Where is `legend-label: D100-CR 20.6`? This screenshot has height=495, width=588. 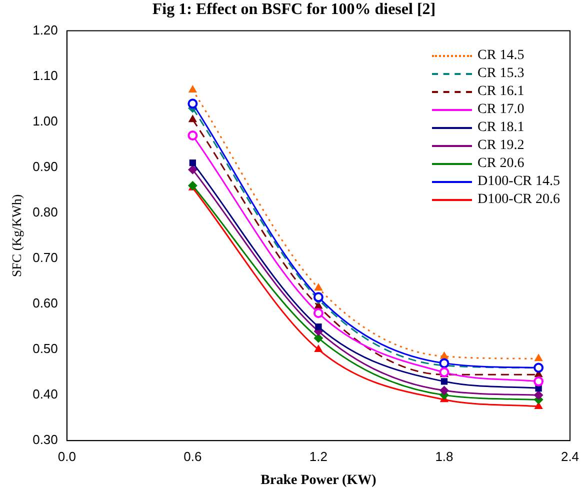 legend-label: D100-CR 20.6 is located at coordinates (519, 200).